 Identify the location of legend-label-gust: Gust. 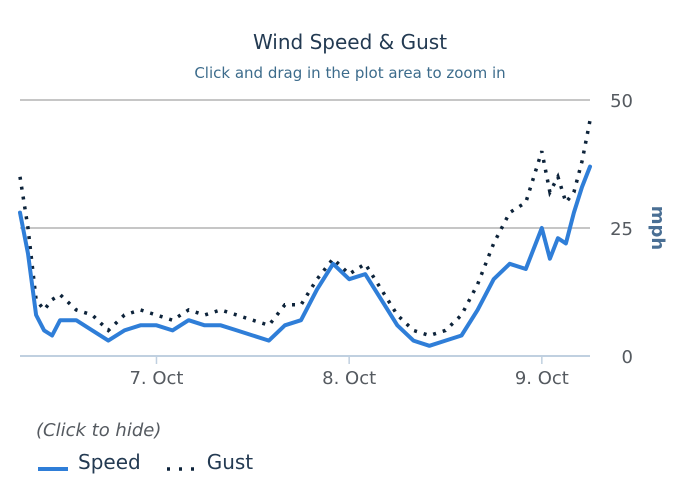
(230, 462).